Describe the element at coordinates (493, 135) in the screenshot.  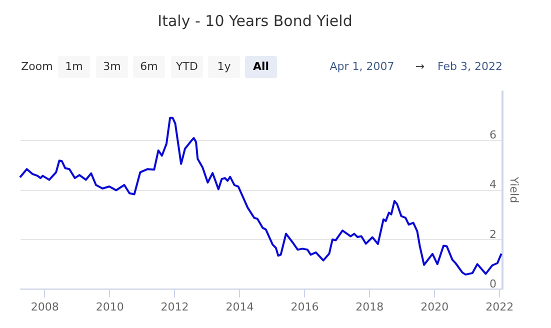
I see `y-tick-label: 6` at that location.